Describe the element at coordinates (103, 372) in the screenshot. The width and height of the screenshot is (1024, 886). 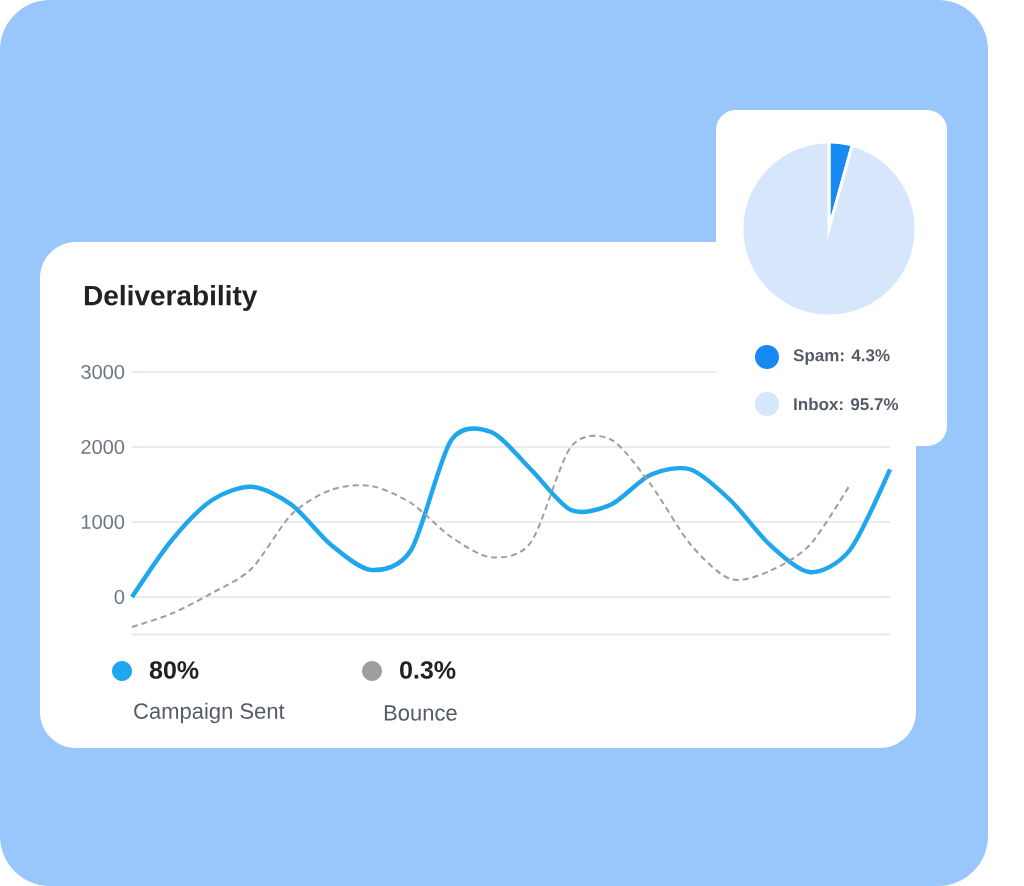
I see `y-tick-label: 3000` at that location.